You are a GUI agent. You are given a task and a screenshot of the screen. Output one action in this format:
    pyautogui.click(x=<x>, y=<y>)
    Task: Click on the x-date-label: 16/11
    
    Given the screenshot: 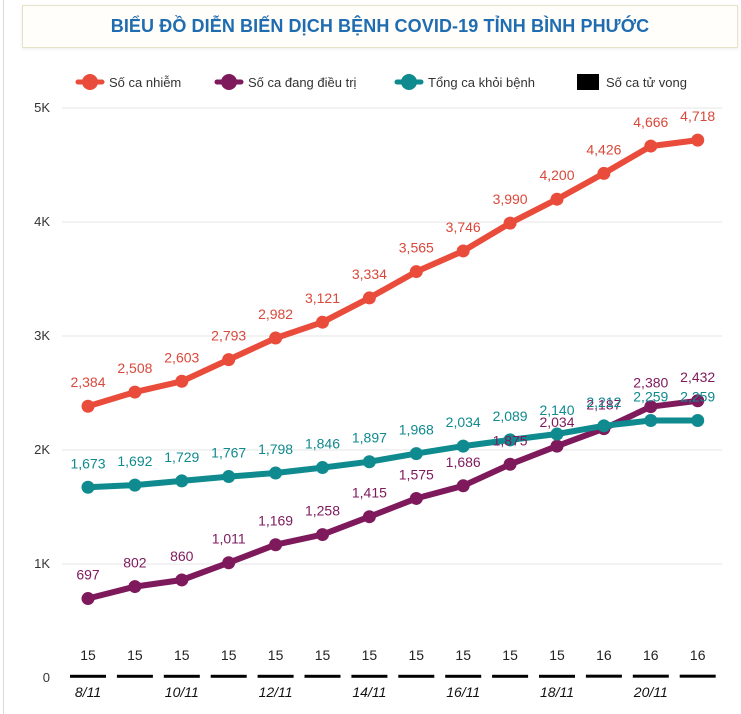 What is the action you would take?
    pyautogui.click(x=463, y=692)
    